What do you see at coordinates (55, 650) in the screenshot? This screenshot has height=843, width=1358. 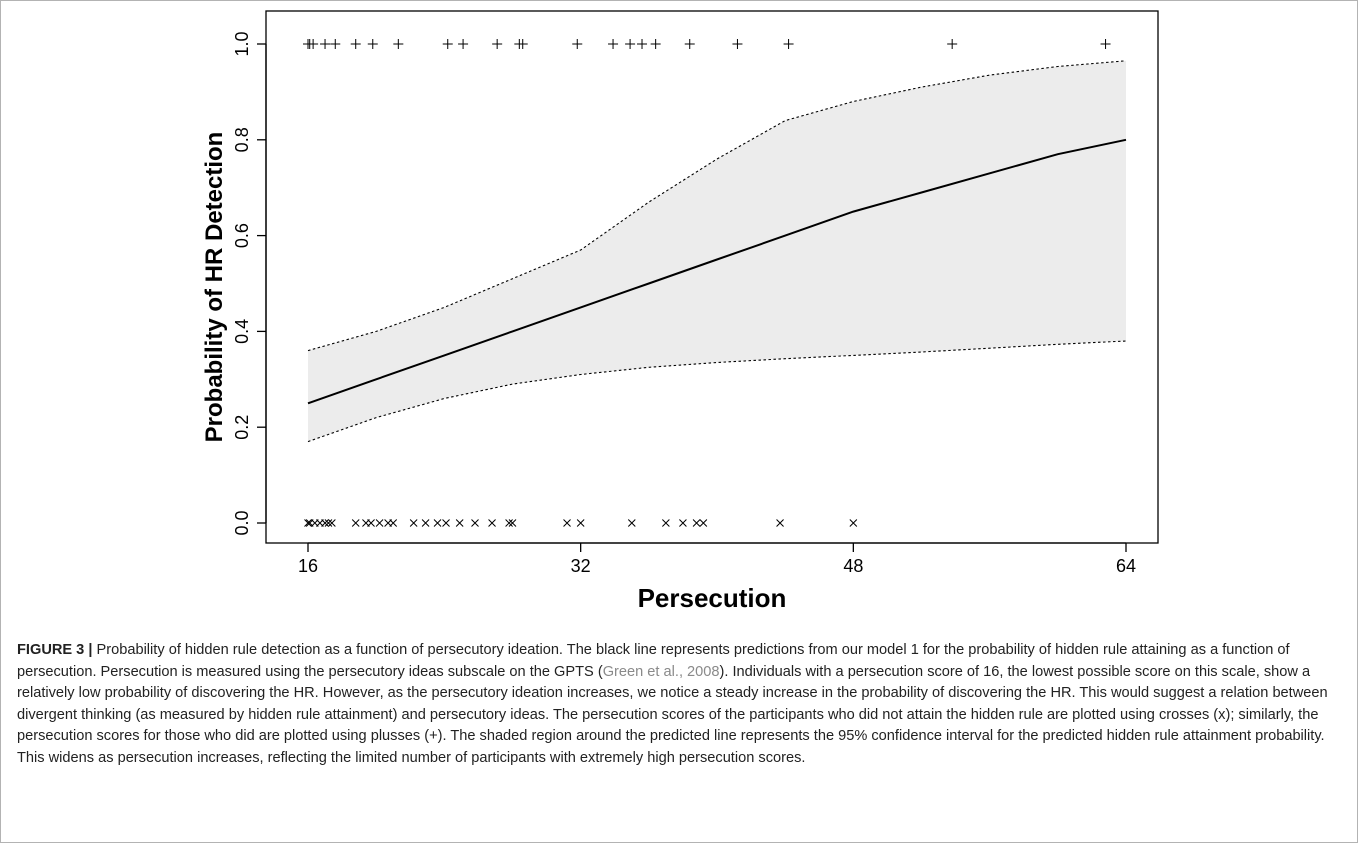 I see `figure-label: FIGURE 3 |` at bounding box center [55, 650].